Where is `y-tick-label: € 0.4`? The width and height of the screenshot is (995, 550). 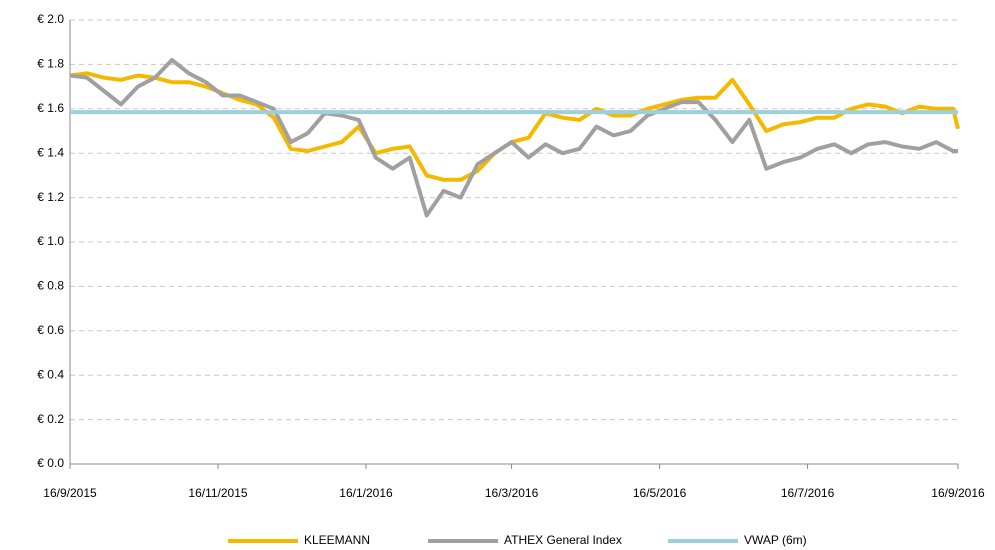
y-tick-label: € 0.4 is located at coordinates (50, 374).